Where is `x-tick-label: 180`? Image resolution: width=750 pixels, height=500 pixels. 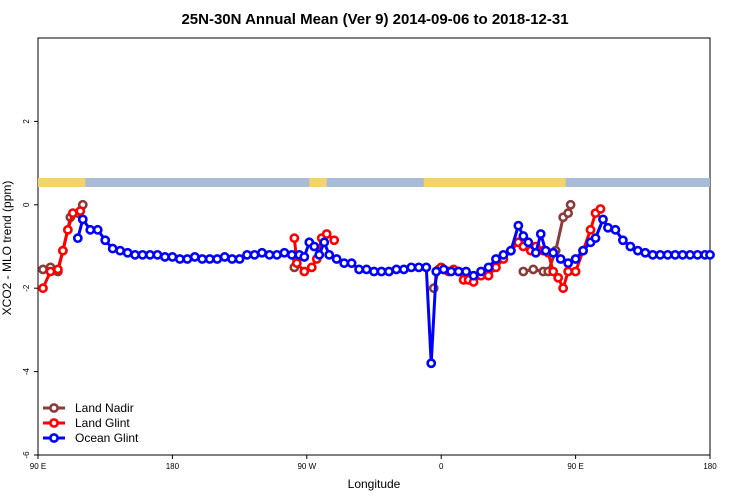
x-tick-label: 180 is located at coordinates (173, 466).